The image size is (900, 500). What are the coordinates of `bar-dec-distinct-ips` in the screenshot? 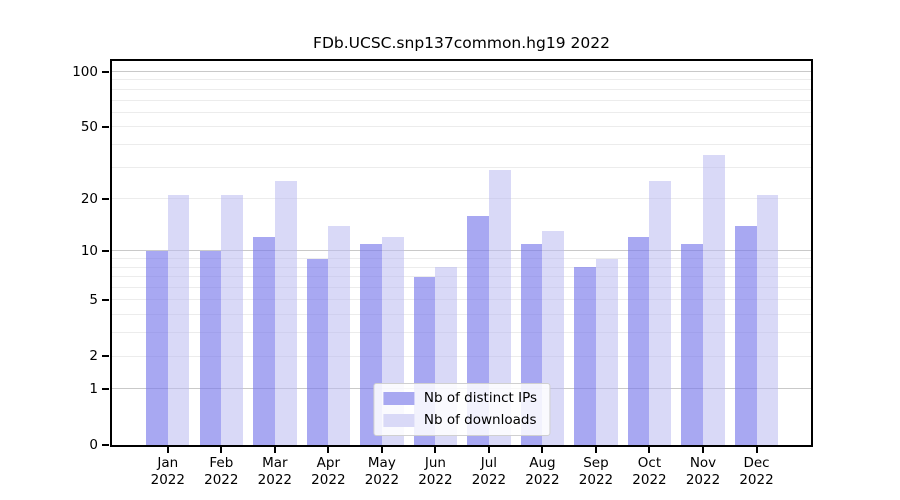 It's located at (745, 335).